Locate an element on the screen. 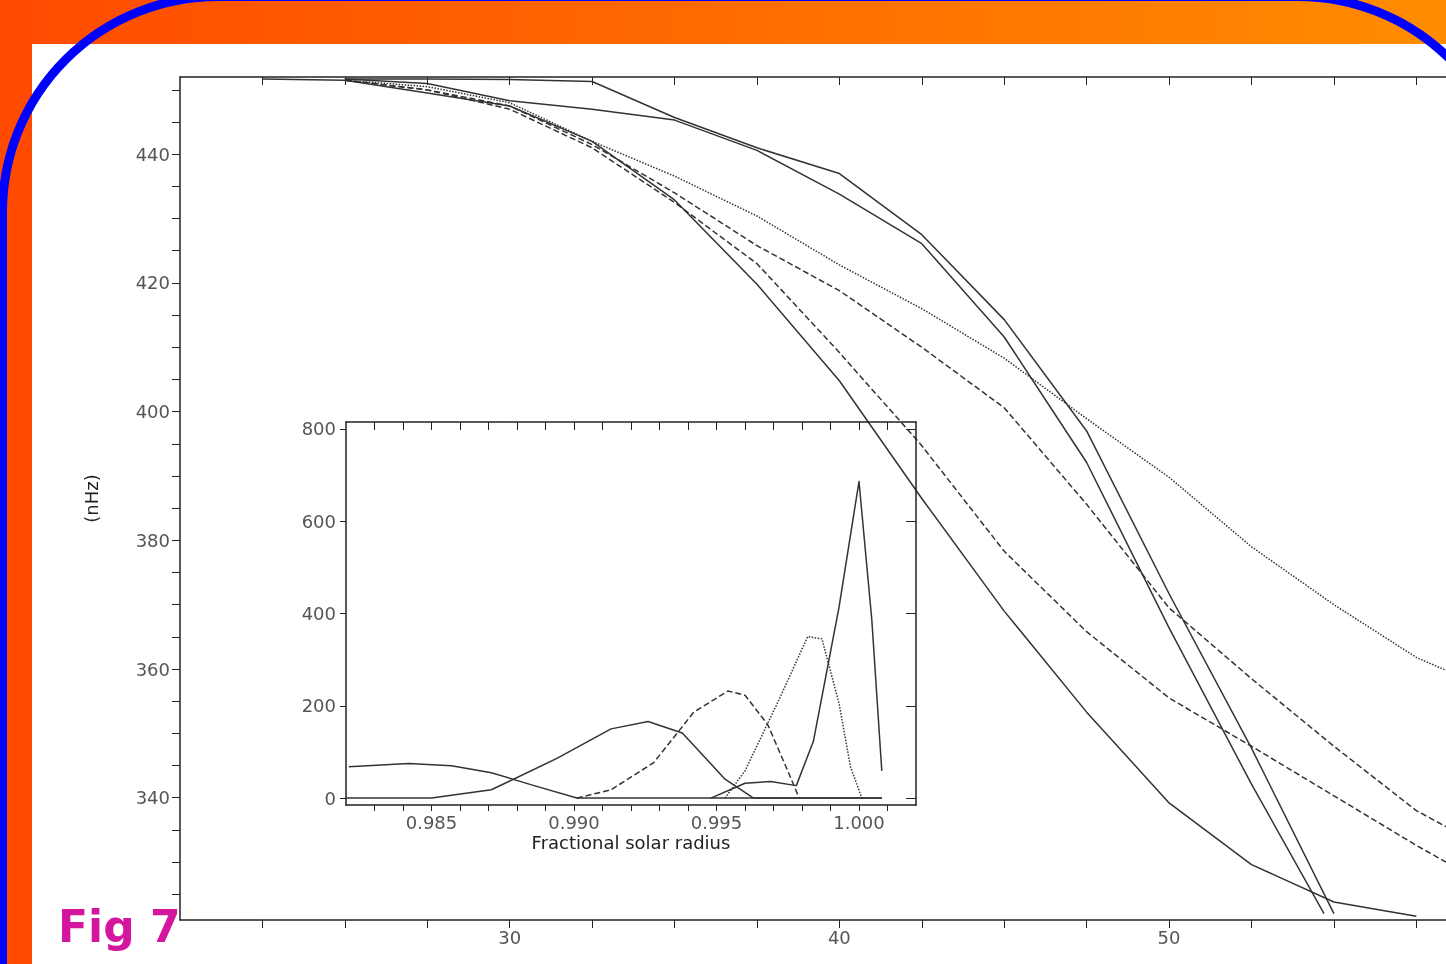  x-tick-label: 1.000 is located at coordinates (859, 822).